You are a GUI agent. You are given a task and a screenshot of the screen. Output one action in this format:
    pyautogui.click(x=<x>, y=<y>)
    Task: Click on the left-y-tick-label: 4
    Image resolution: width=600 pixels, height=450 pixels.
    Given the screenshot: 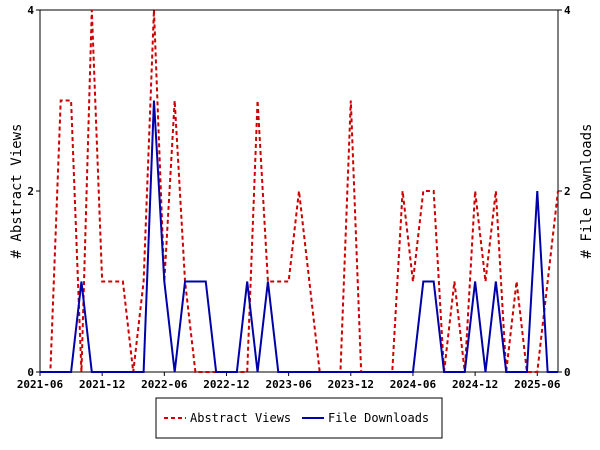 What is the action you would take?
    pyautogui.click(x=30, y=10)
    